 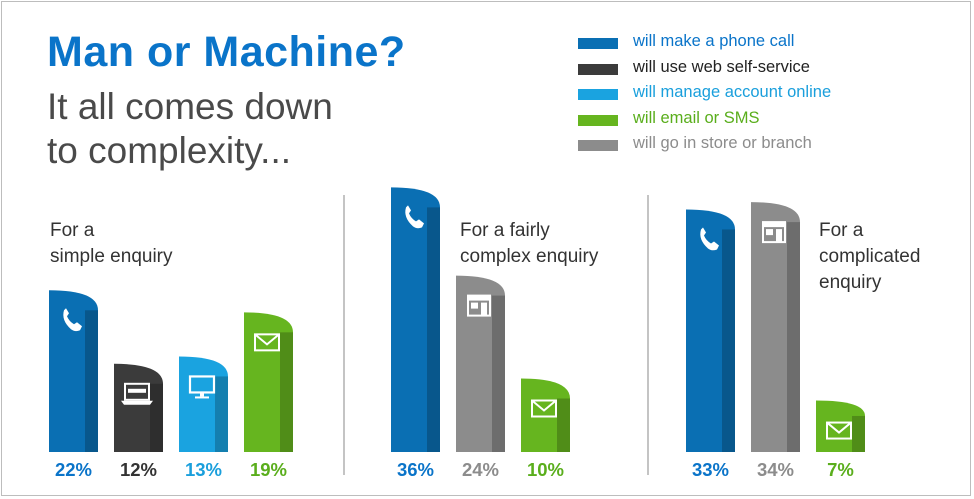 What do you see at coordinates (598, 145) in the screenshot?
I see `legend-swatch-store` at bounding box center [598, 145].